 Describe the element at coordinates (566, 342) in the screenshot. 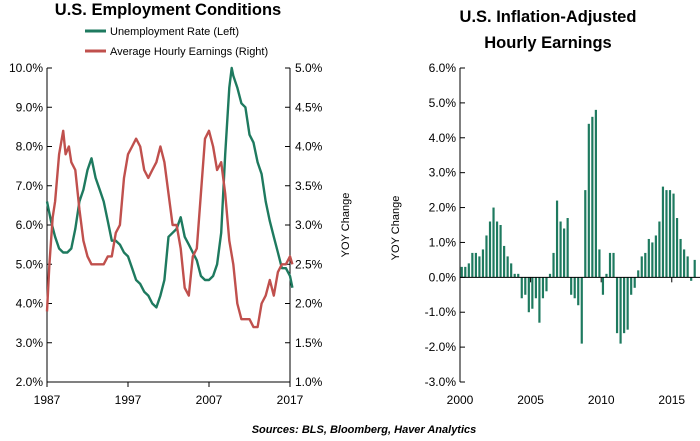

I see `real-earnings-x-ticks: 2000 2005 2010 2015` at that location.